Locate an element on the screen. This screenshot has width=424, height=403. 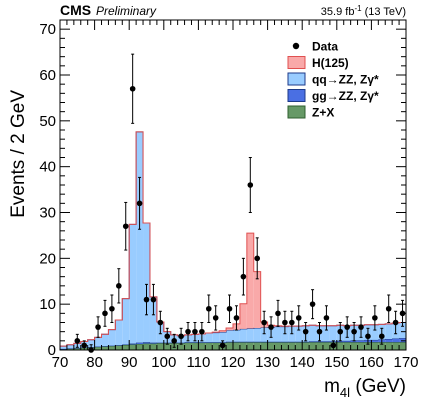
legend-entry-qqzz: qq→ZZ, Zγ* is located at coordinates (333, 79).